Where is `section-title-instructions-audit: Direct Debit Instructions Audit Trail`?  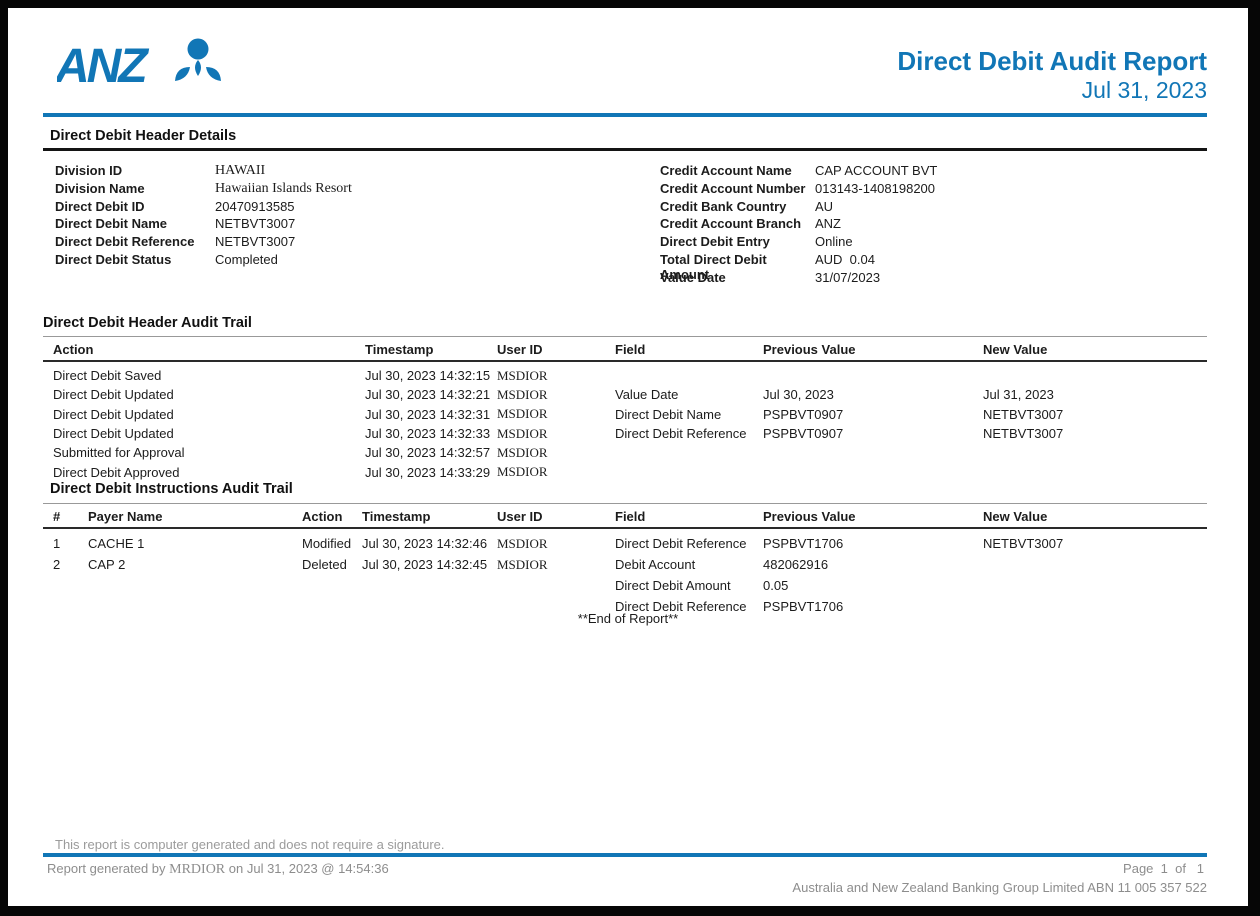 section-title-instructions-audit: Direct Debit Instructions Audit Trail is located at coordinates (171, 489).